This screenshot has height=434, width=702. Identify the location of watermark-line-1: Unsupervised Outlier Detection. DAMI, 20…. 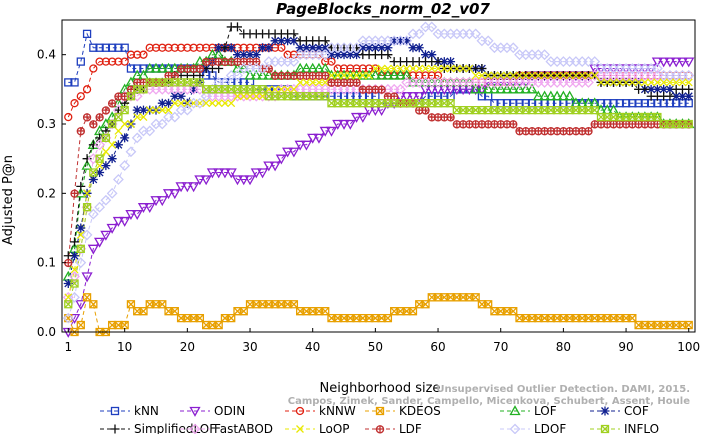
(563, 389).